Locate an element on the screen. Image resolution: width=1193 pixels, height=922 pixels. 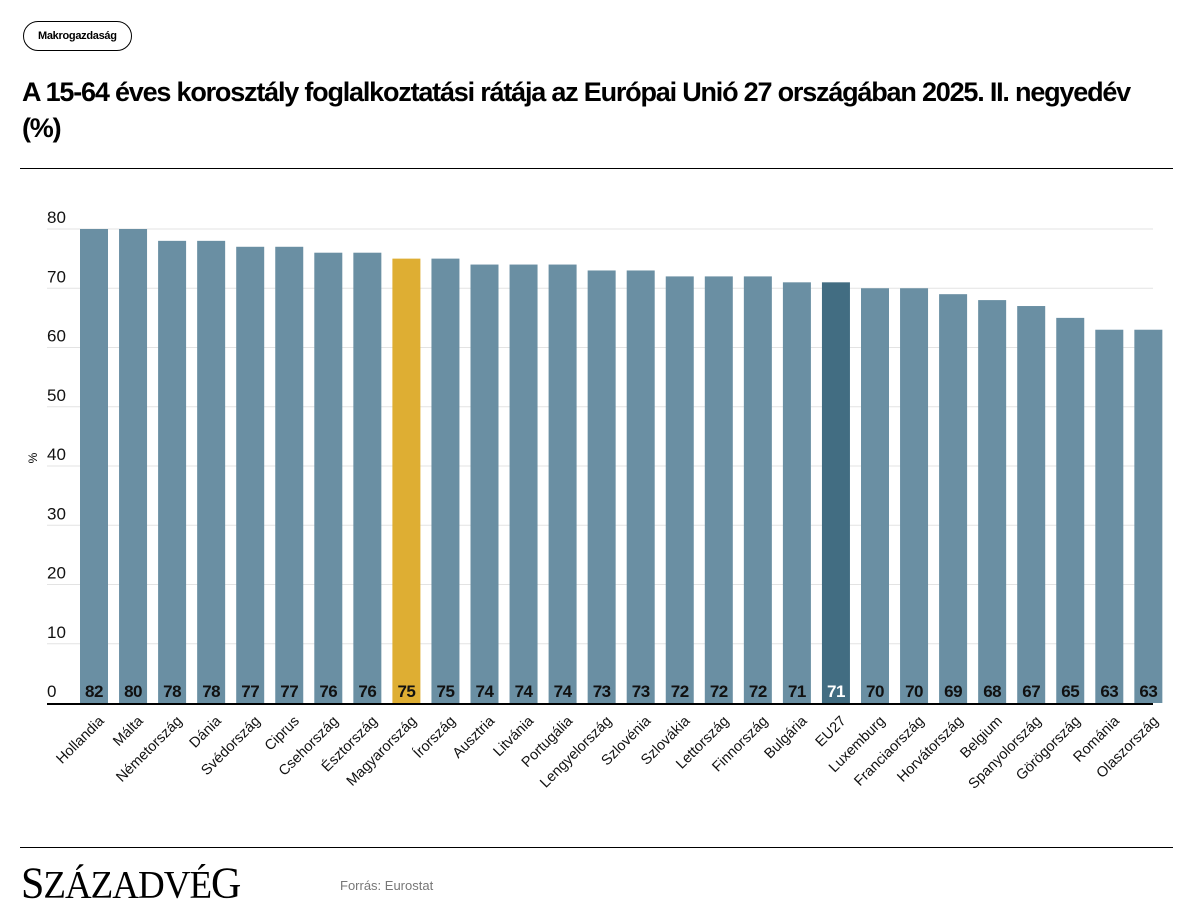
y-tick-label: 20 is located at coordinates (56, 573).